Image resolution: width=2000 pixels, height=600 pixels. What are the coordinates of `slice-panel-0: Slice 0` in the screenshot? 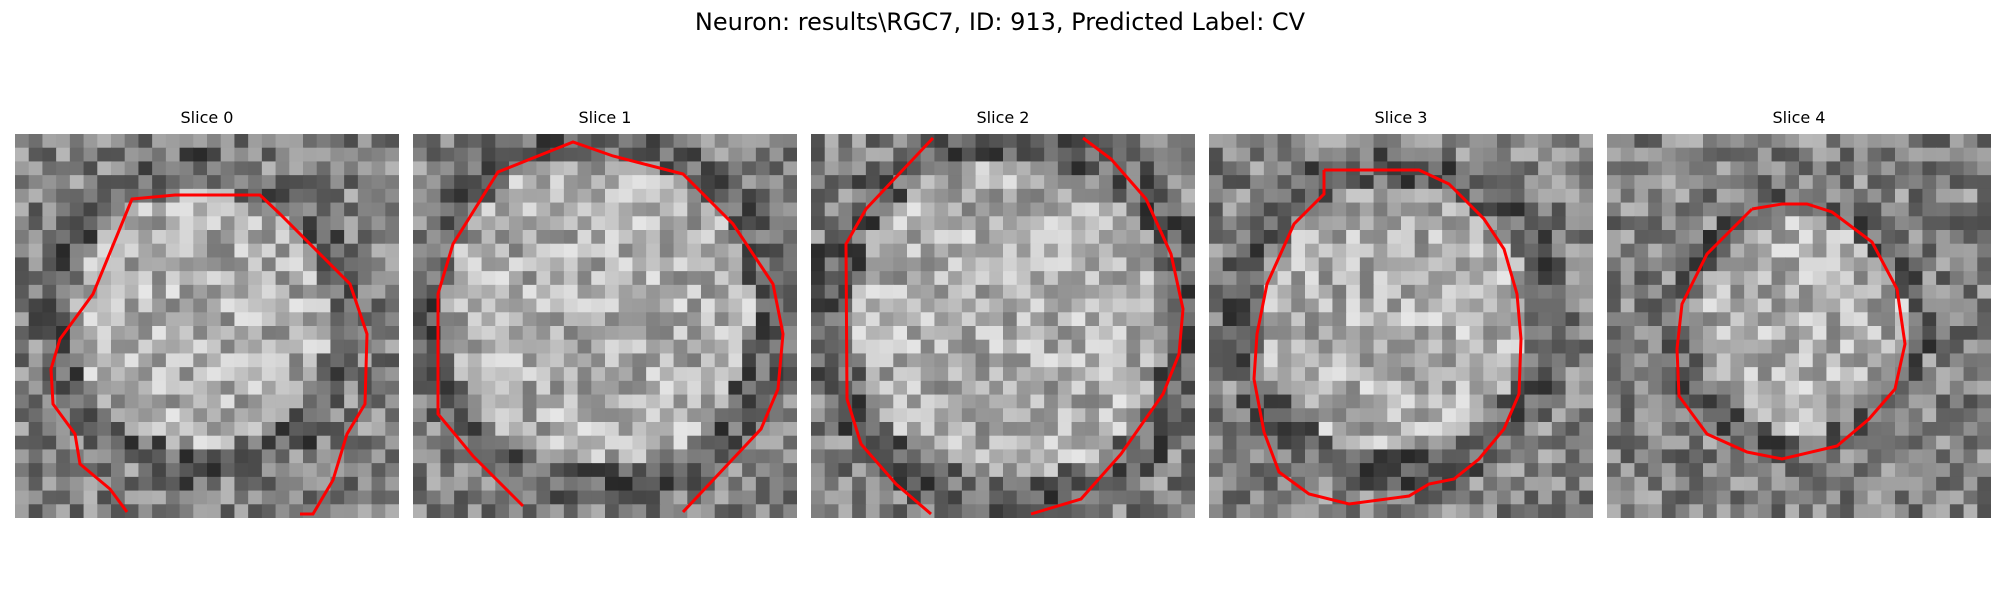 It's located at (207, 313).